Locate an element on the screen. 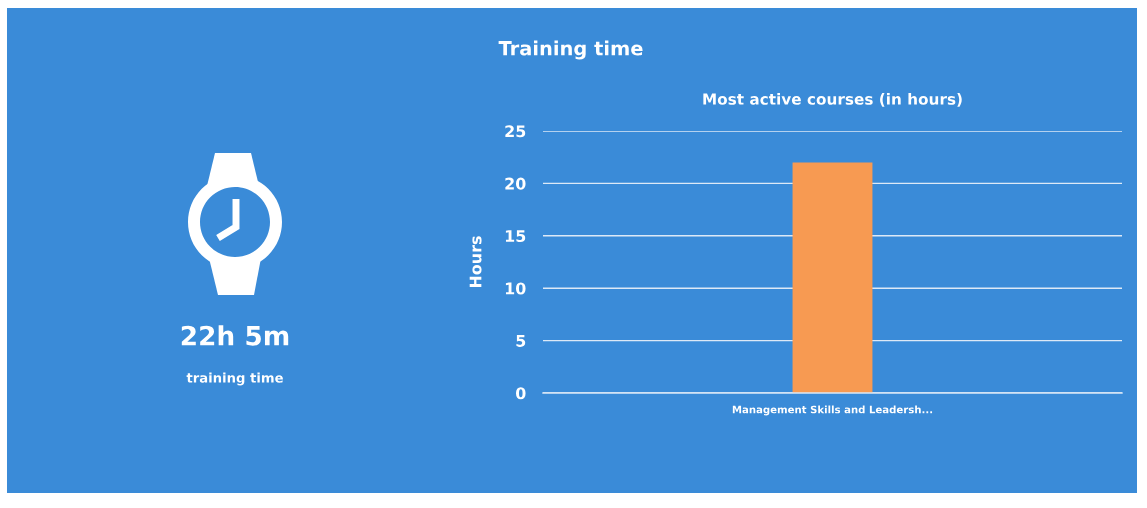 This screenshot has width=1147, height=508. y-tick-label: 5 is located at coordinates (521, 341).